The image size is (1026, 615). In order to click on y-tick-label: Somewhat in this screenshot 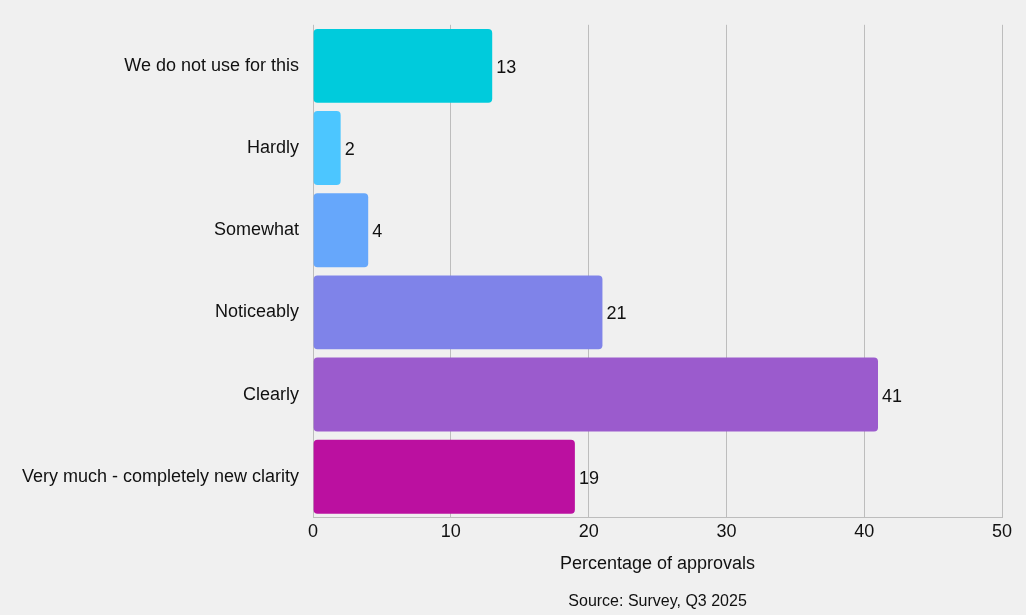, I will do `click(257, 229)`.